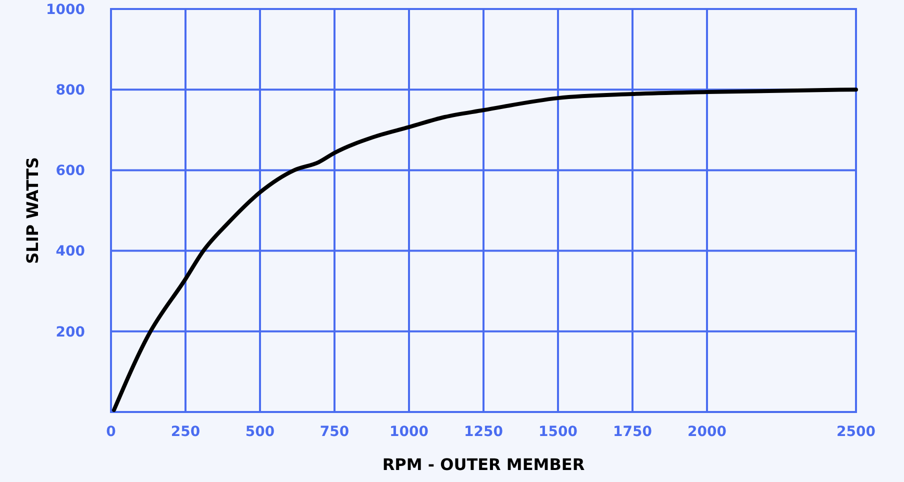 This screenshot has width=904, height=482. I want to click on x-tick-label: 0, so click(111, 432).